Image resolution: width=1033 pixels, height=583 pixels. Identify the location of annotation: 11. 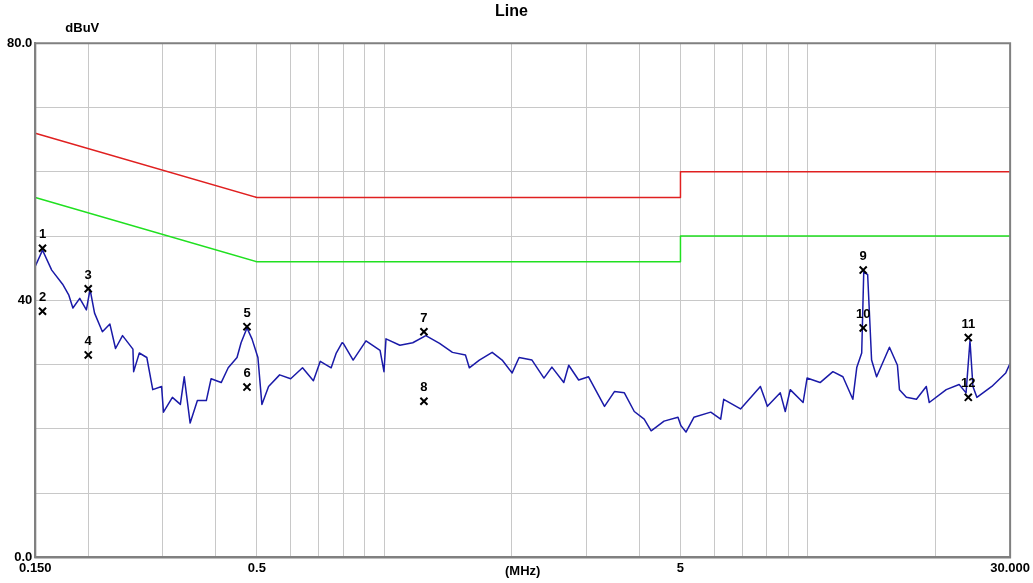
(968, 323).